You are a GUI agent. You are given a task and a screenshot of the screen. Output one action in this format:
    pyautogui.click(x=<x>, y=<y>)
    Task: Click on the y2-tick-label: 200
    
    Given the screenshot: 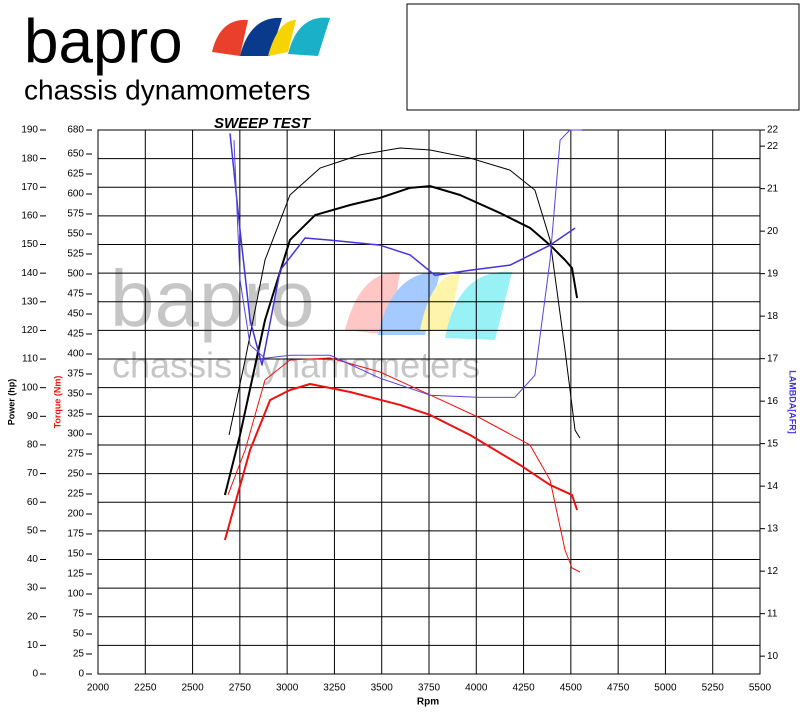 What is the action you would take?
    pyautogui.click(x=75, y=514)
    